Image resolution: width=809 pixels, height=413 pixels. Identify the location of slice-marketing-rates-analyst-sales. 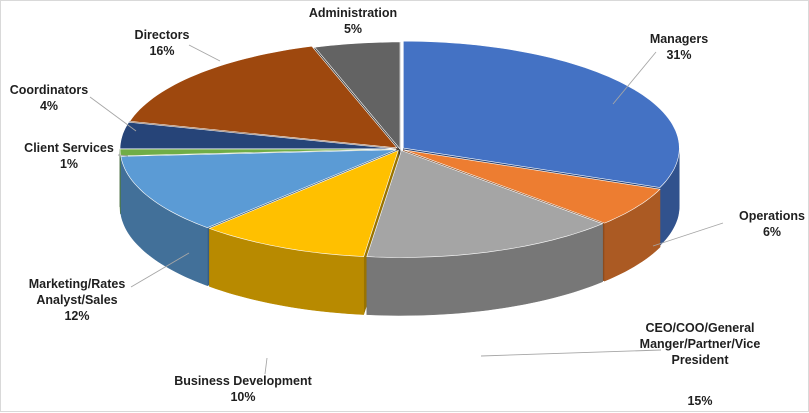
(258, 189).